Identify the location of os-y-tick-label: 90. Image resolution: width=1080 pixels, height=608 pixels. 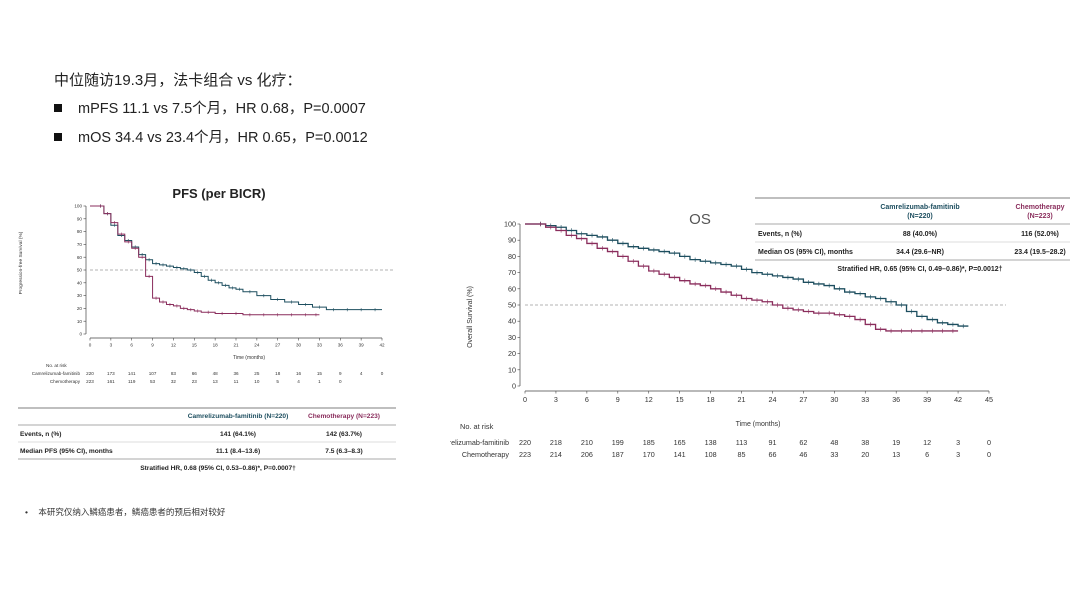
(512, 240).